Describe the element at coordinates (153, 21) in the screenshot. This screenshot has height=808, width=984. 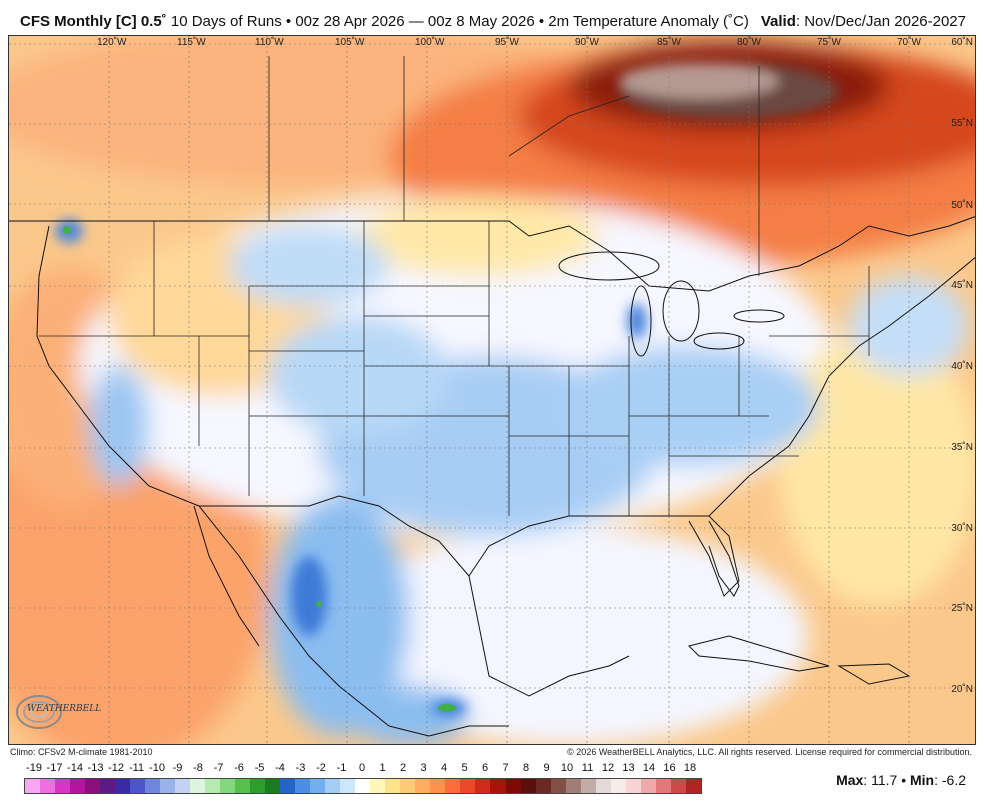
I see `model-resolution: 0.5˚` at that location.